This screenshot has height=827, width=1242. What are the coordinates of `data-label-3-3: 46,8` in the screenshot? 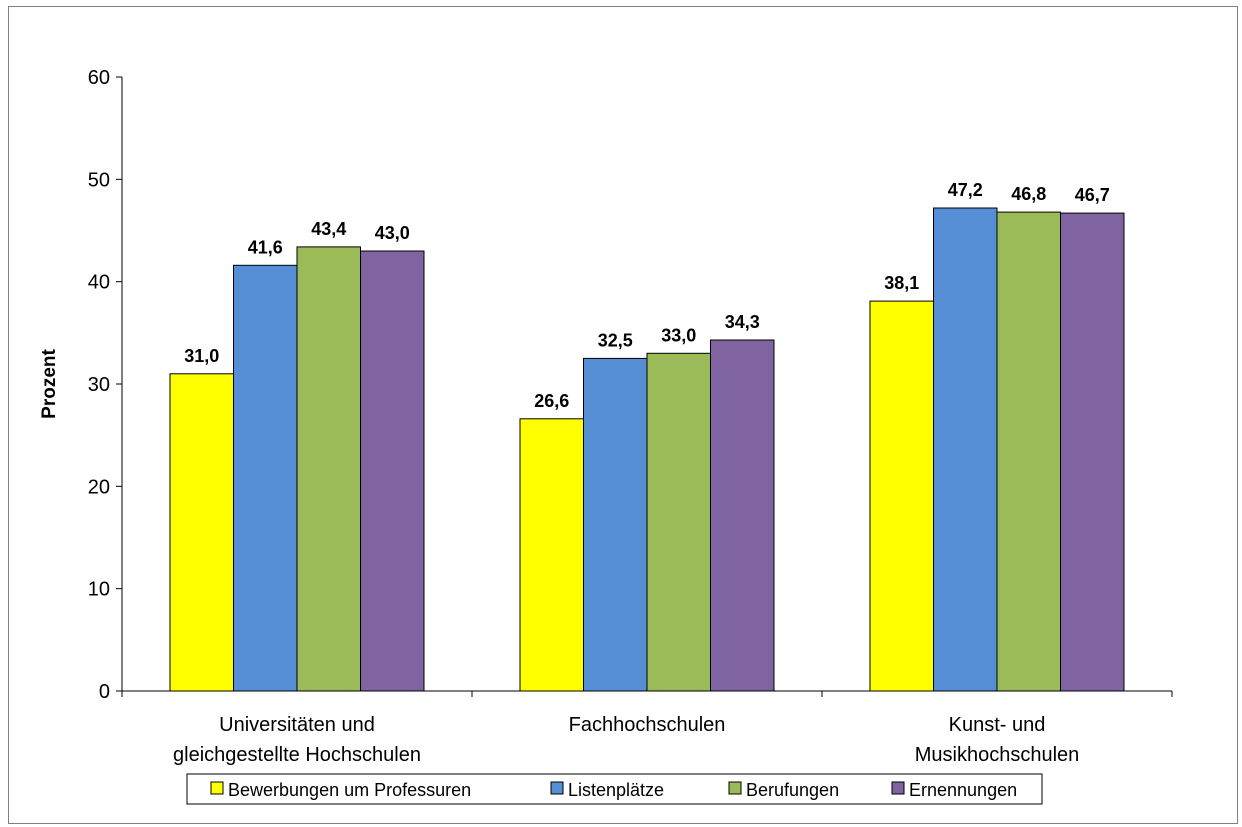 It's located at (1028, 194).